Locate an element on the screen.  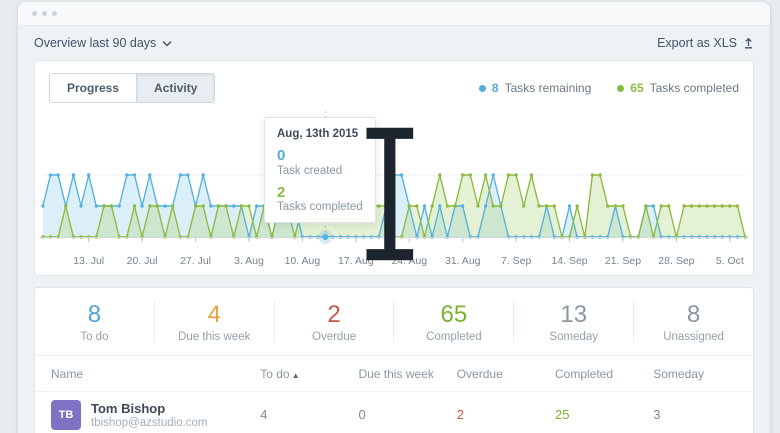
highlight-point is located at coordinates (325, 237).